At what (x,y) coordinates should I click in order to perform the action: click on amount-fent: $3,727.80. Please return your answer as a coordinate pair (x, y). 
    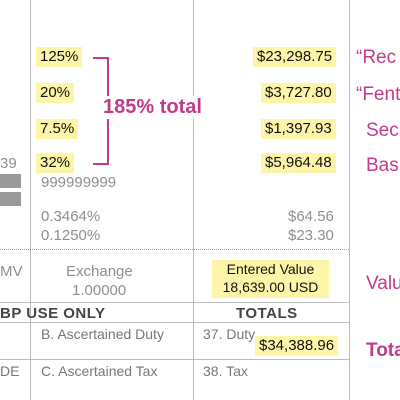
    Looking at the image, I should click on (298, 93).